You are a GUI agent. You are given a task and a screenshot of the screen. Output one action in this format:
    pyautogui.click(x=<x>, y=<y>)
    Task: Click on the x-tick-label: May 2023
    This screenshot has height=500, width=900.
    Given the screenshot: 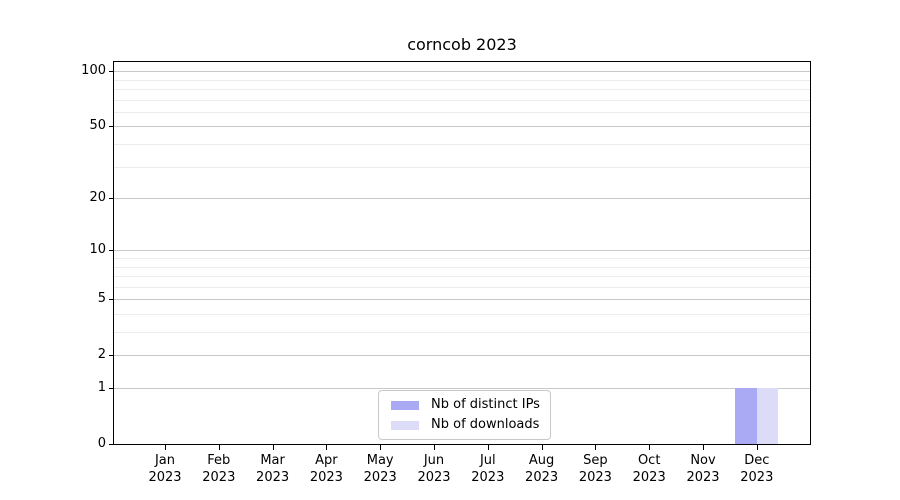 What is the action you would take?
    pyautogui.click(x=380, y=469)
    